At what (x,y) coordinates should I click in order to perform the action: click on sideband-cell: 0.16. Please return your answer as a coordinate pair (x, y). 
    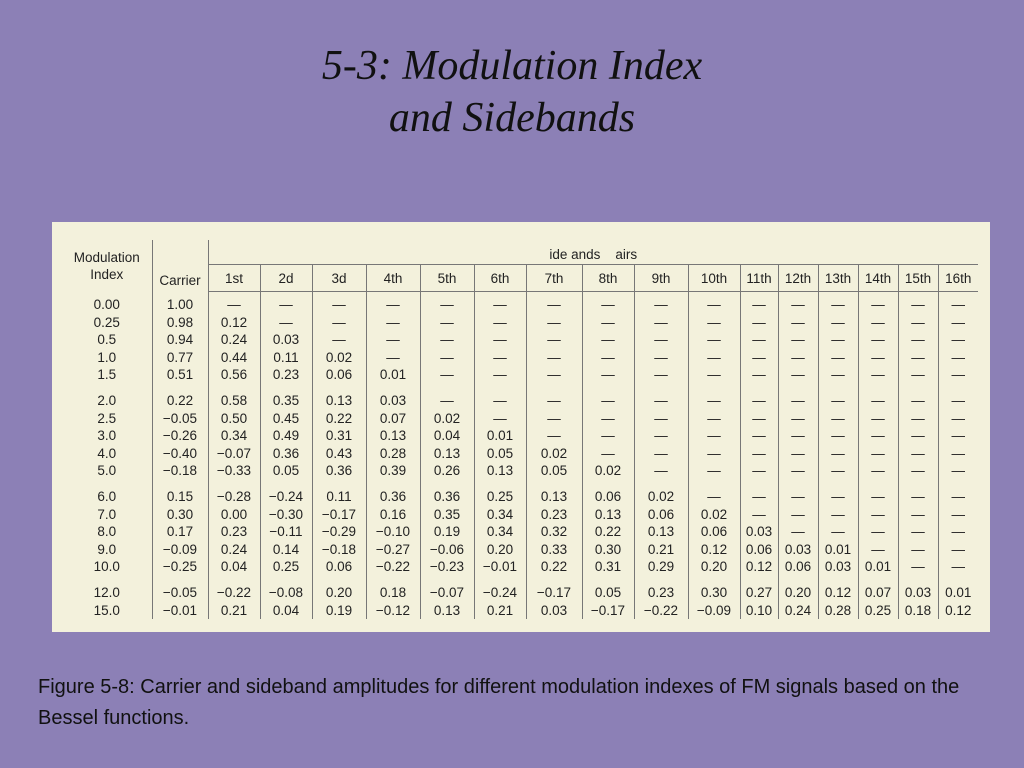
    Looking at the image, I should click on (392, 514).